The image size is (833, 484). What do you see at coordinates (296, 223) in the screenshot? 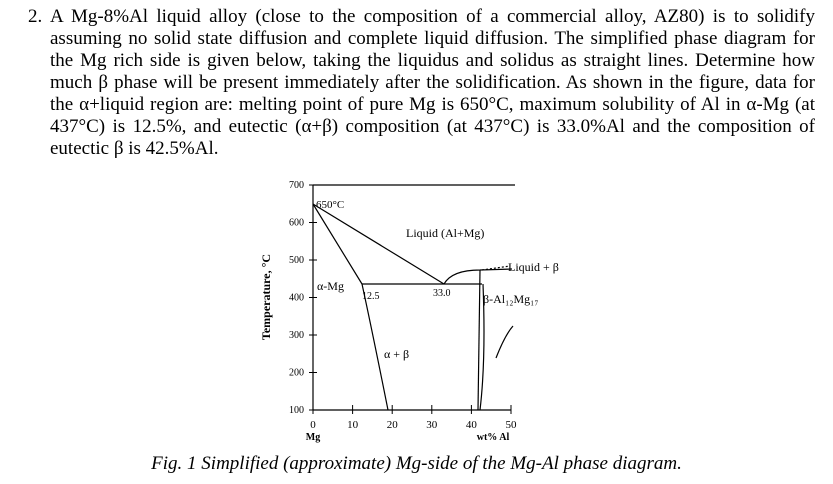
I see `y-tick-label: 600` at bounding box center [296, 223].